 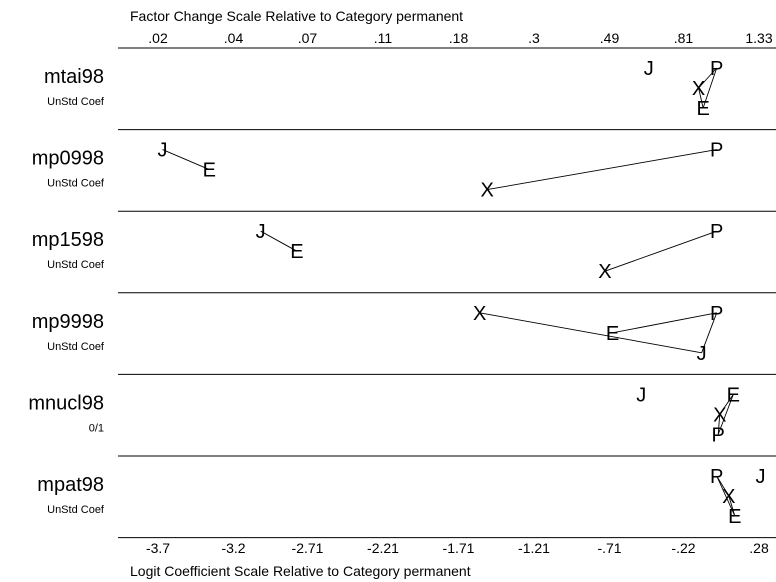 I want to click on variable-name: mp1598, so click(x=68, y=240).